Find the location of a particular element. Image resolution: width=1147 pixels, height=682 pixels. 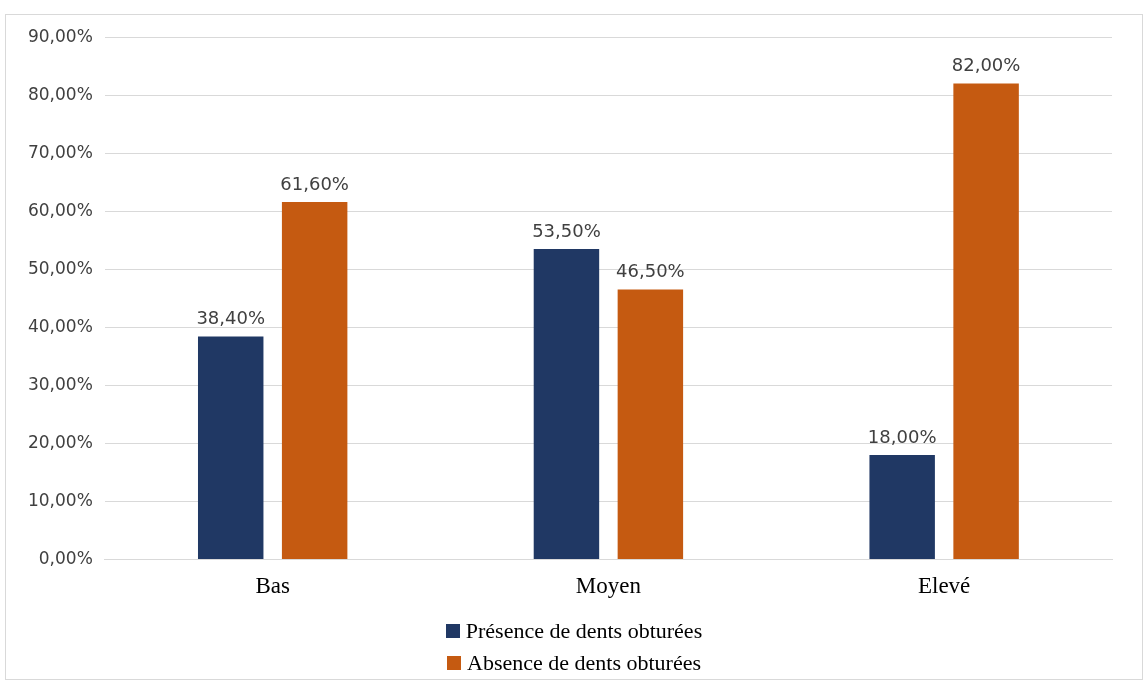

y-tick-label: 0,00% is located at coordinates (65, 557).